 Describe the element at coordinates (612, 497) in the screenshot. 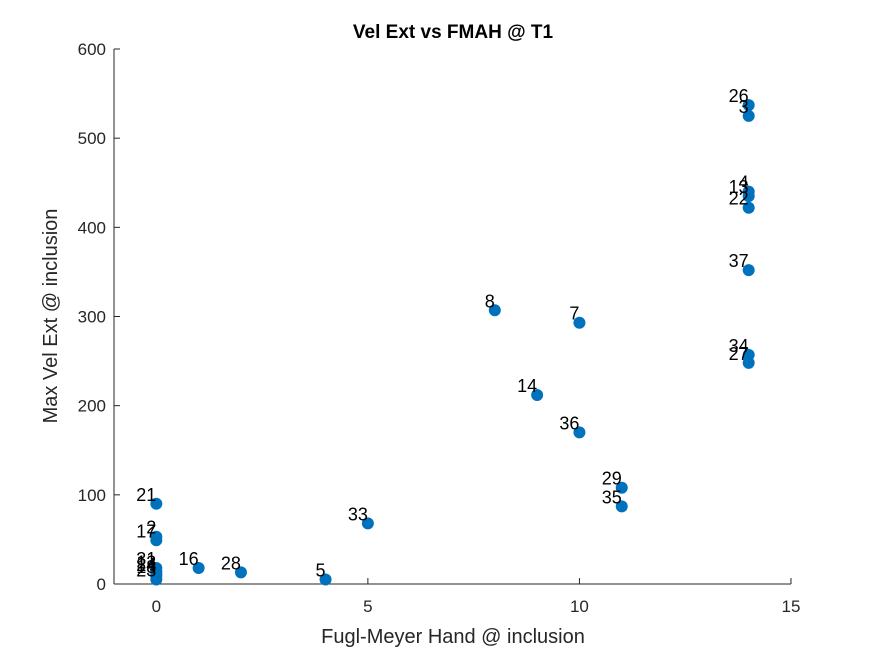

I see `data-label: 35` at that location.